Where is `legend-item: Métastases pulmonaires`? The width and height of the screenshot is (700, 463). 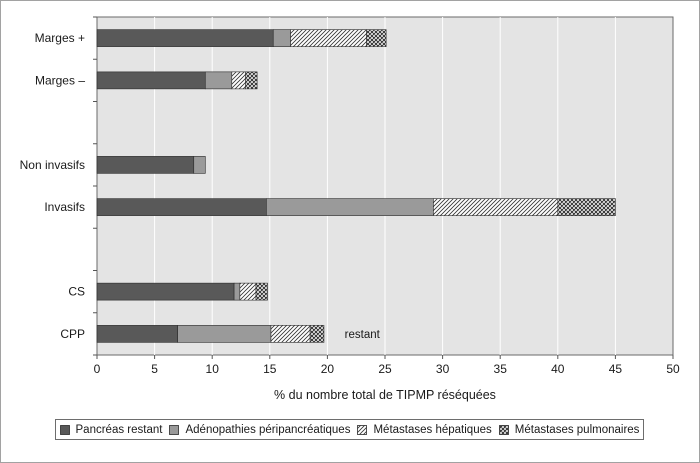 legend-item: Métastases pulmonaires is located at coordinates (569, 429).